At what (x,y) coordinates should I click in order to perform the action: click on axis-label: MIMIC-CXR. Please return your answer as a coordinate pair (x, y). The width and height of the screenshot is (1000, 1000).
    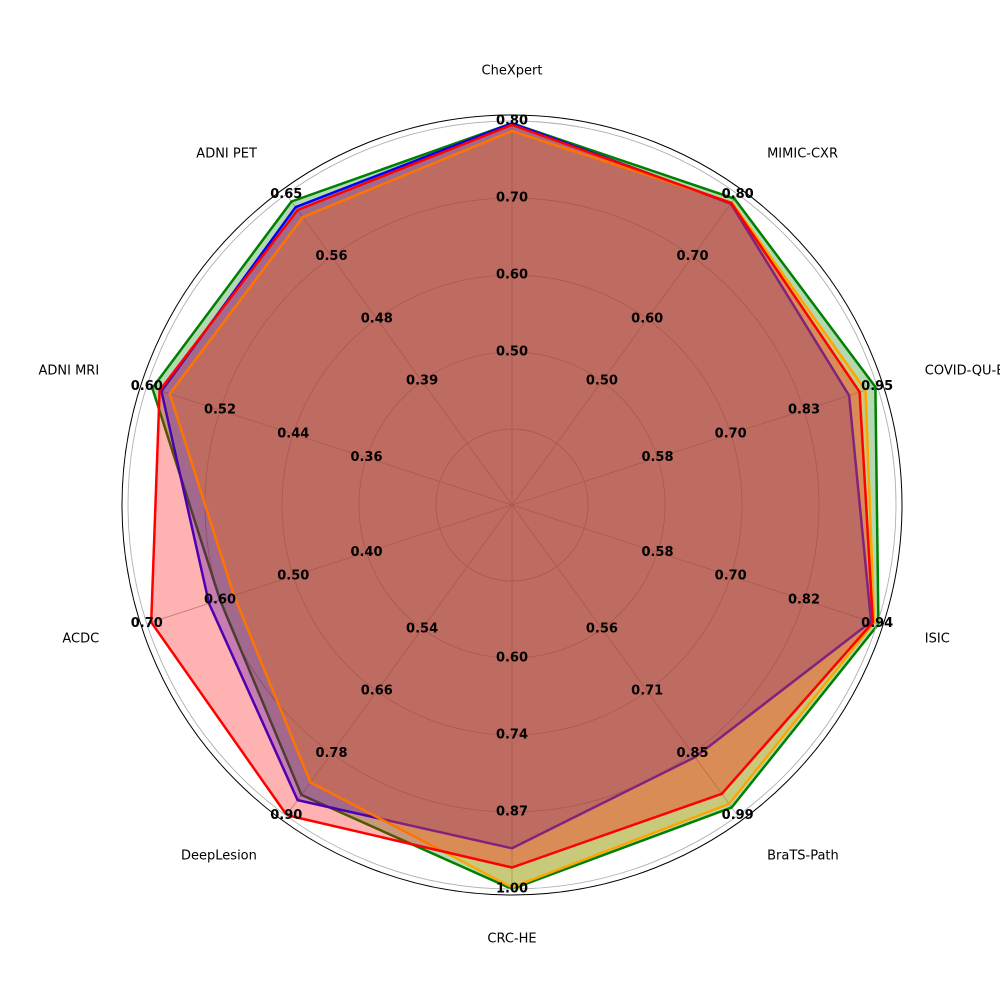
    Looking at the image, I should click on (802, 153).